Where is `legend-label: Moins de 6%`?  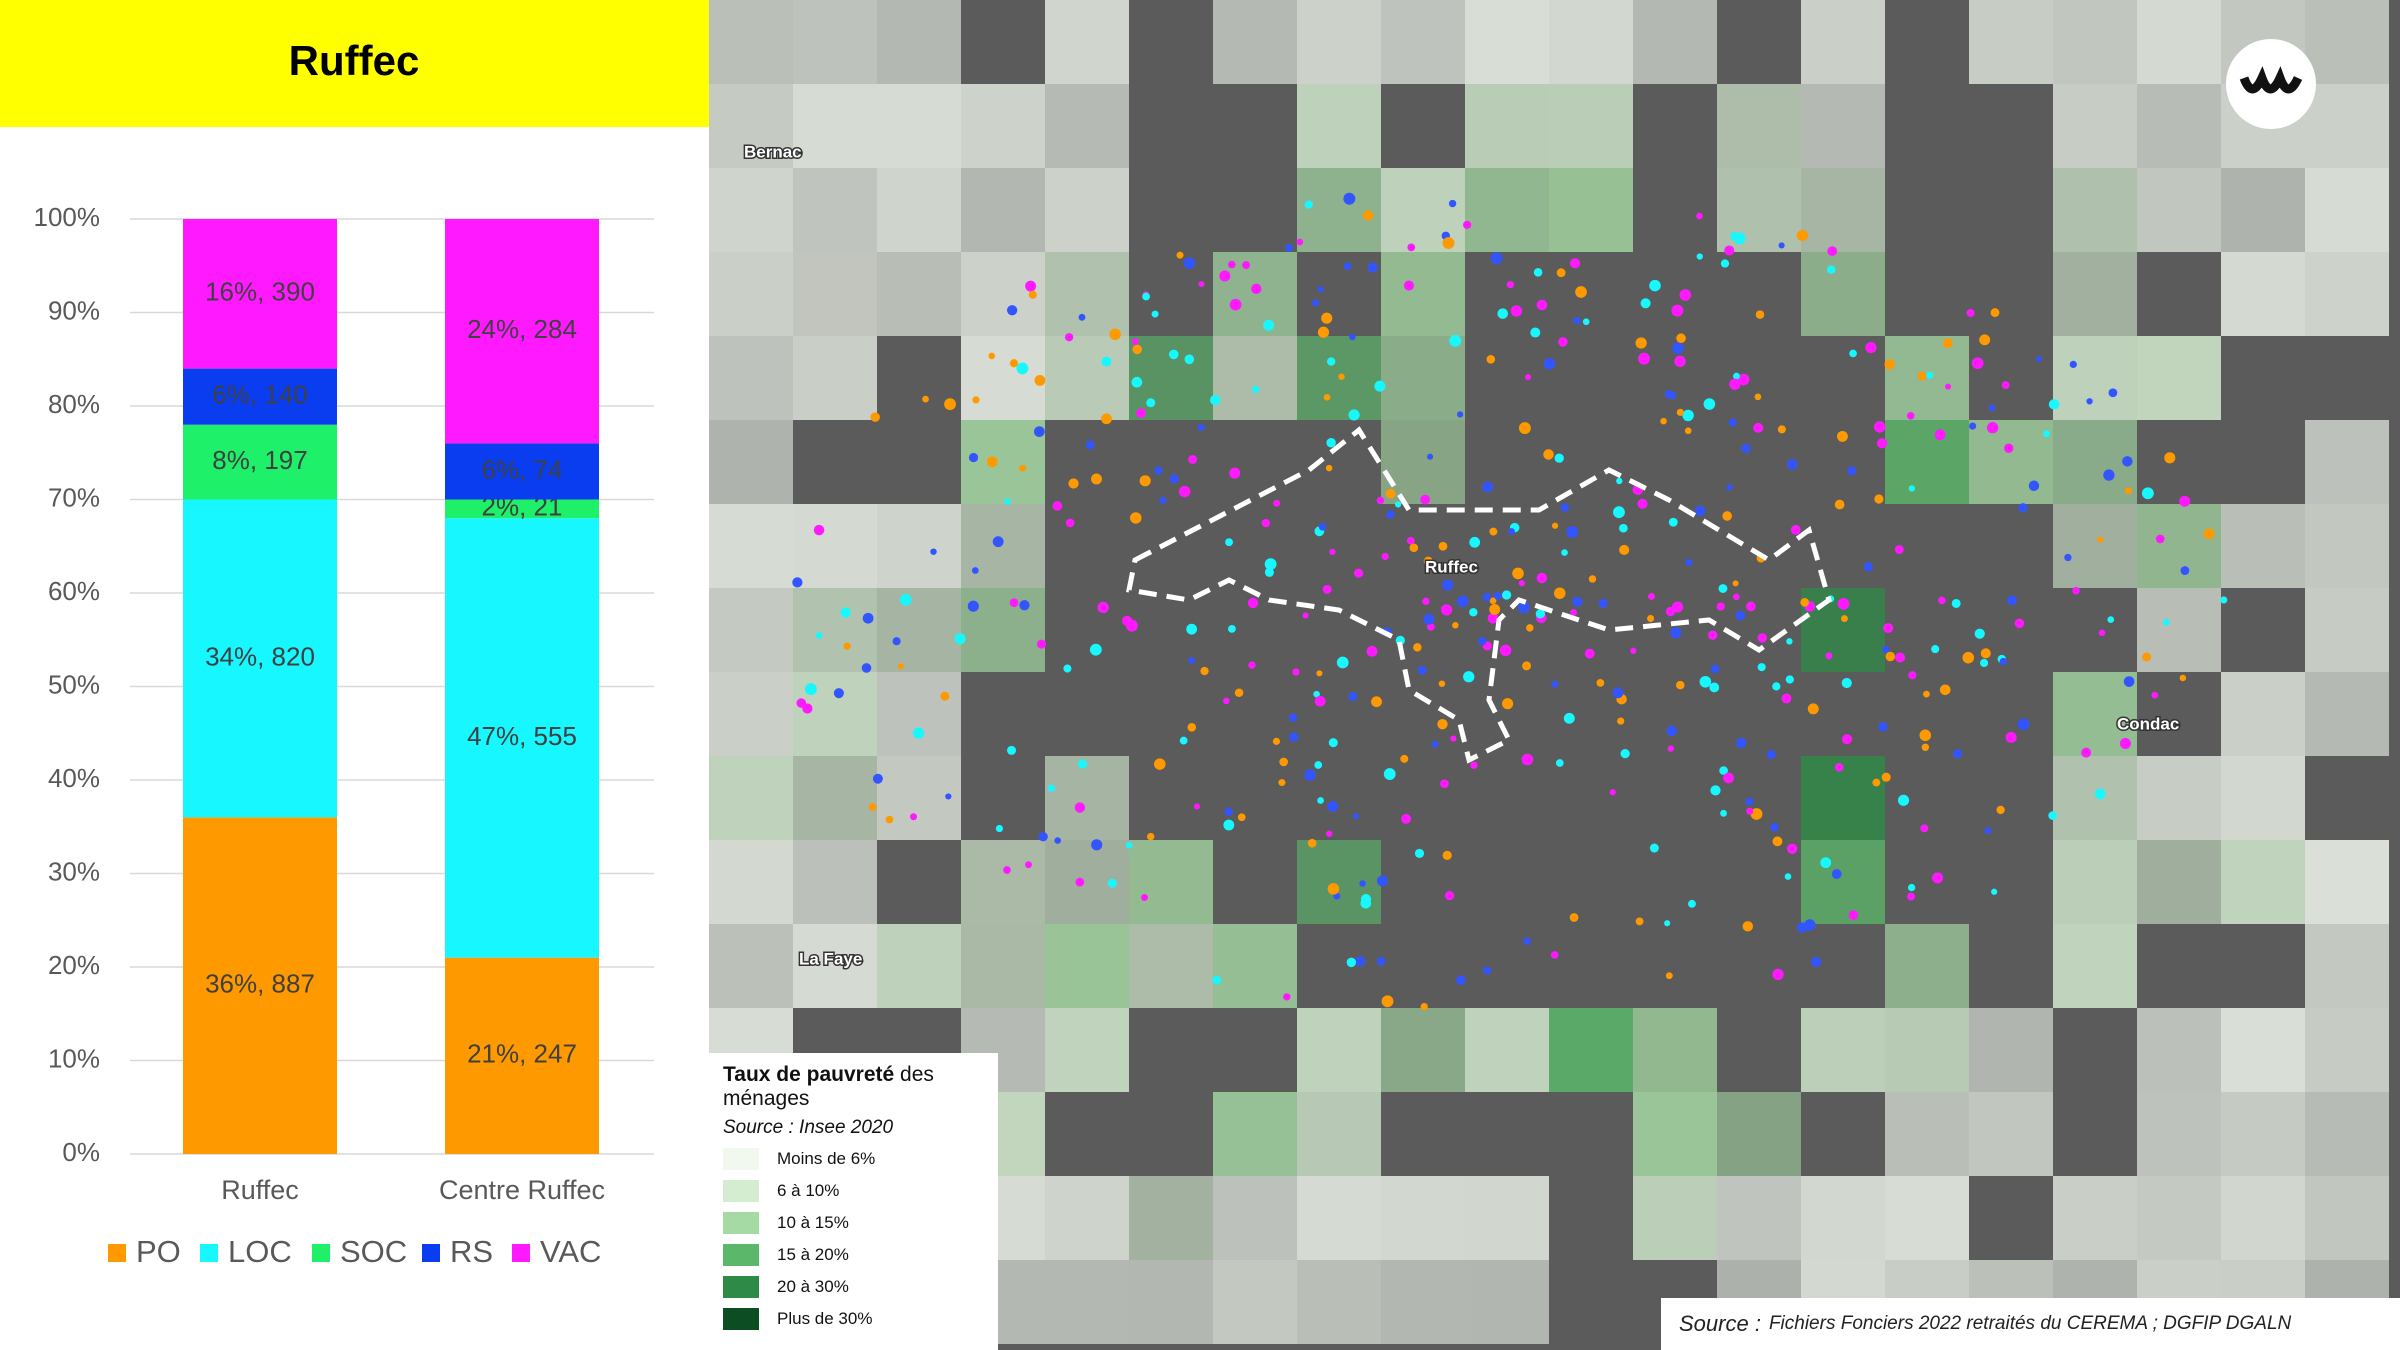
legend-label: Moins de 6% is located at coordinates (826, 1158).